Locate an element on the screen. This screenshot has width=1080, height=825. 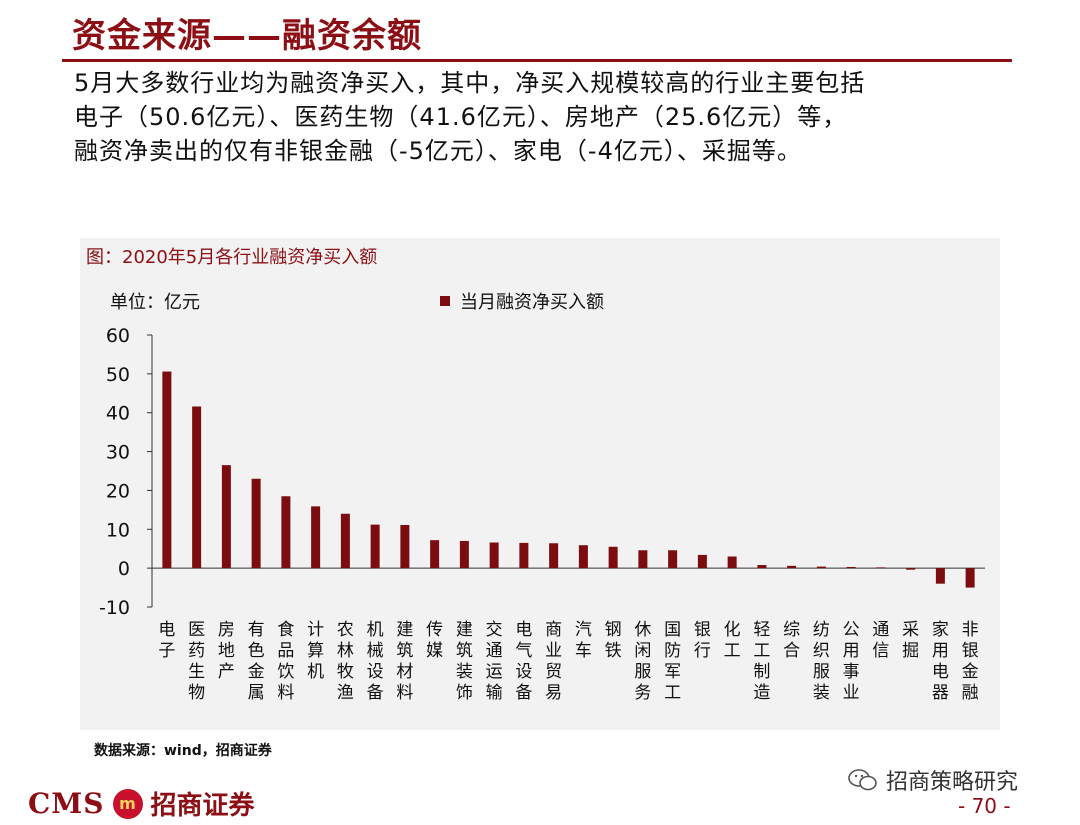
x-tick-label: 房地产 is located at coordinates (226, 651).